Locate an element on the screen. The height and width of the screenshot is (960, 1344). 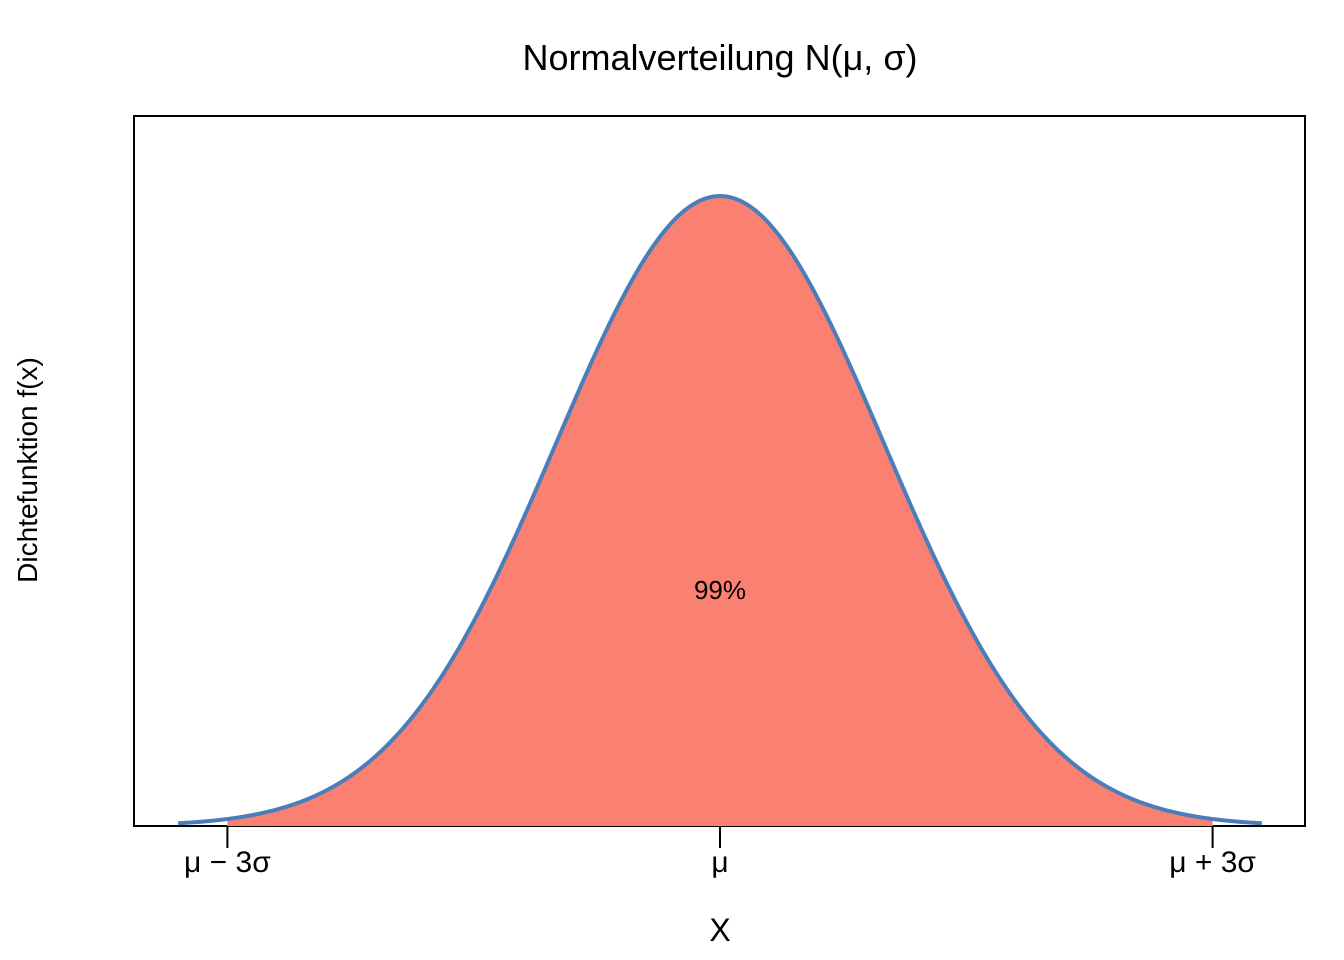
x-axis-label: X is located at coordinates (719, 930).